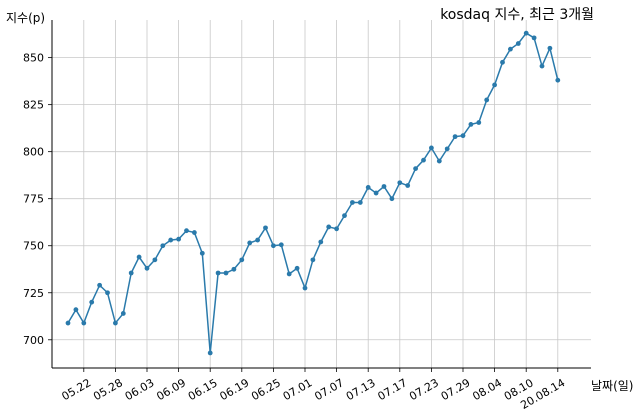  What do you see at coordinates (33, 293) in the screenshot?
I see `y-tick-label: 725` at bounding box center [33, 293].